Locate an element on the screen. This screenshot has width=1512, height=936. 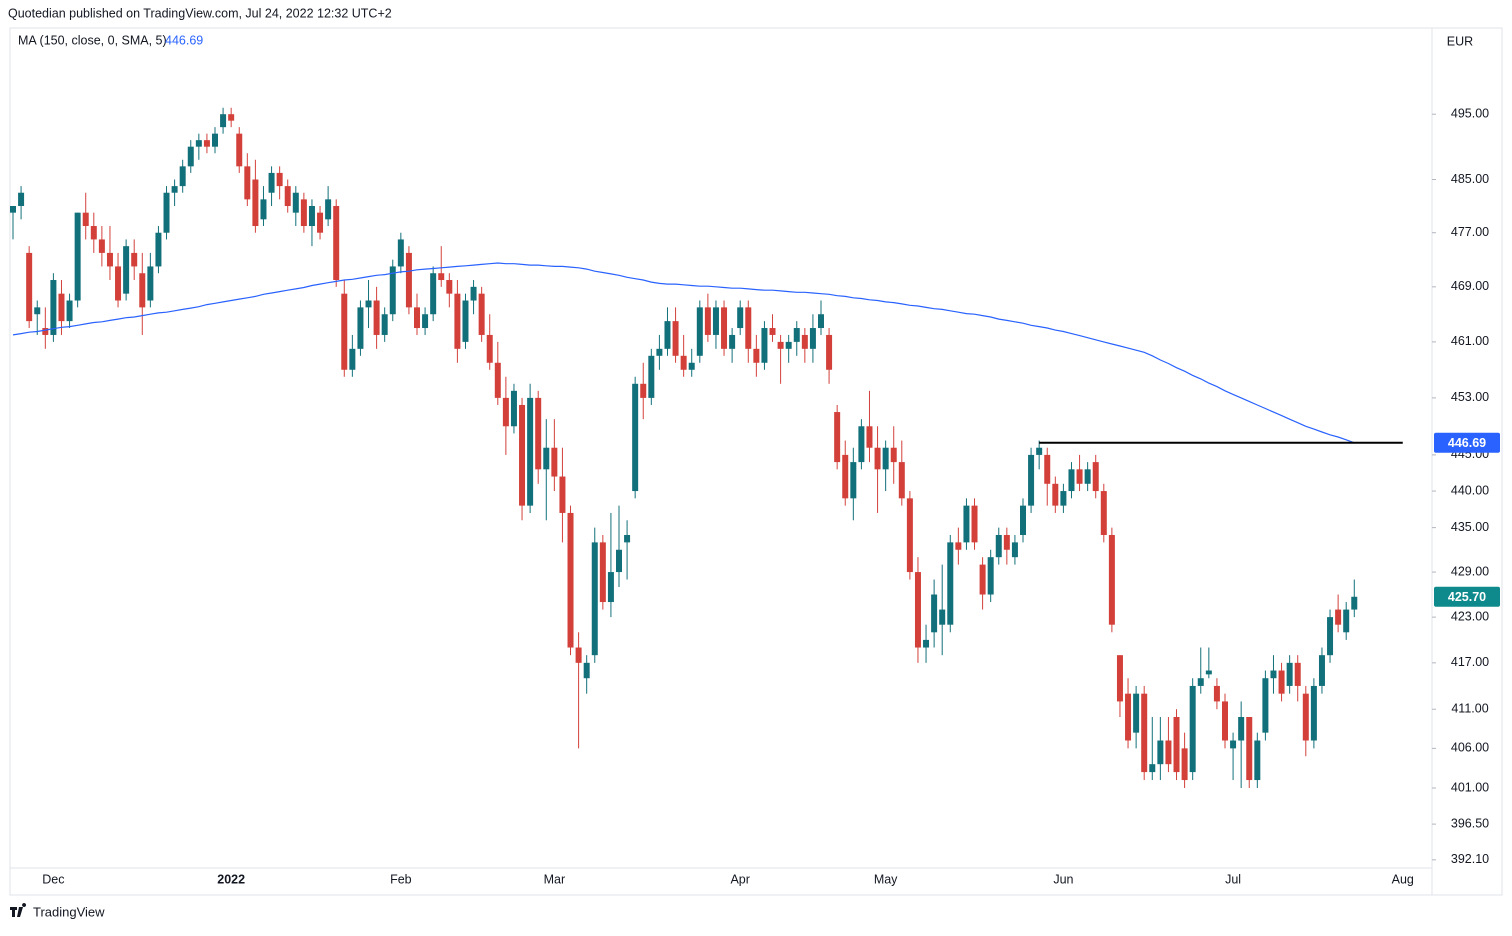
y-tick-label: 401.00 is located at coordinates (1470, 787).